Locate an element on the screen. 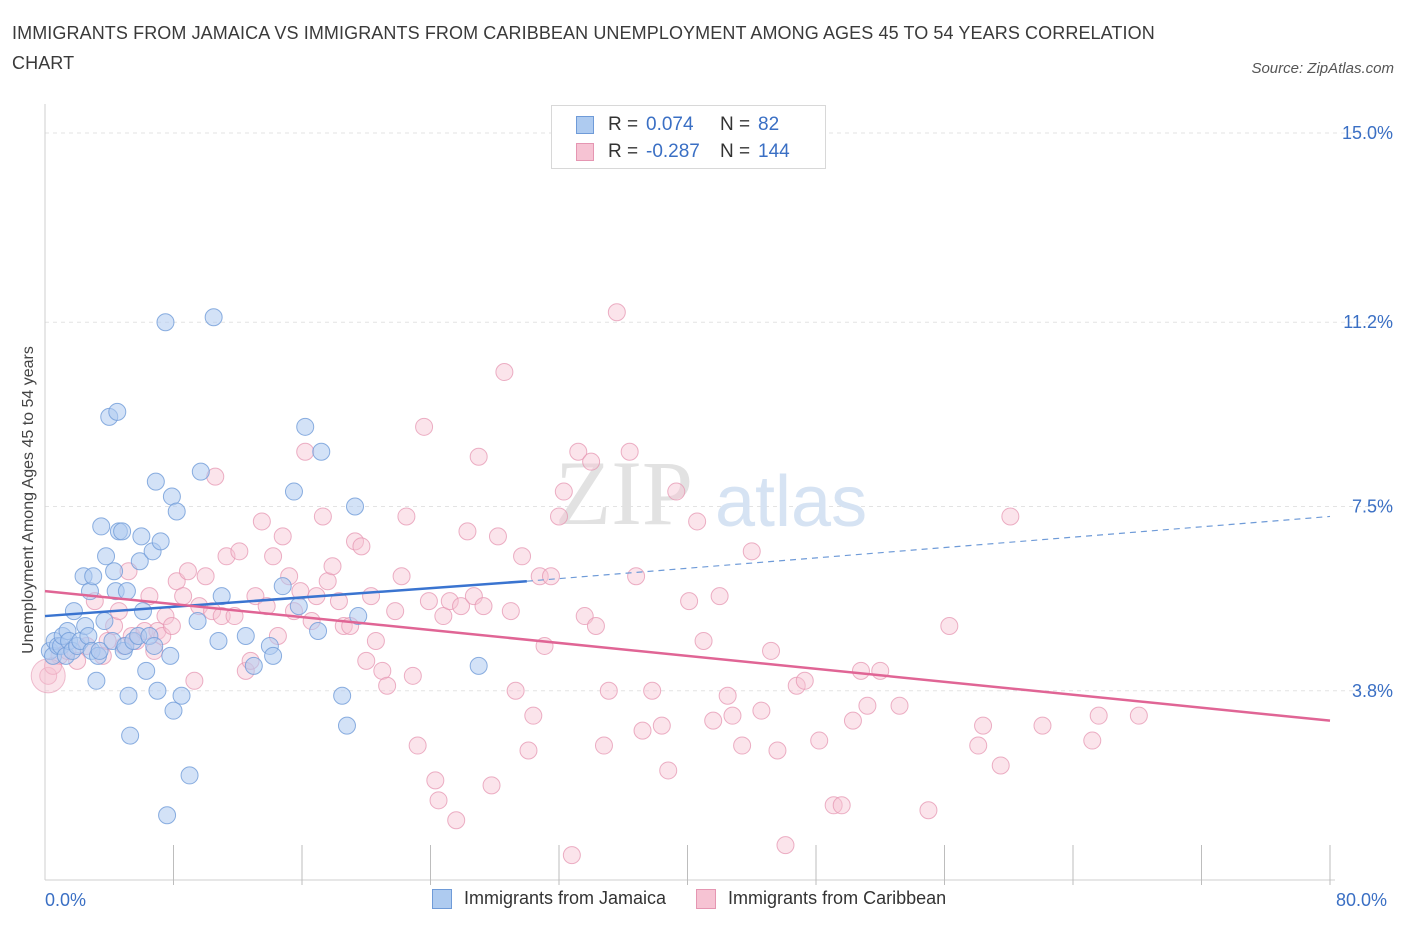  y-axis-label: Unemployment Among Ages 45 to 54 years is located at coordinates (28, 500).